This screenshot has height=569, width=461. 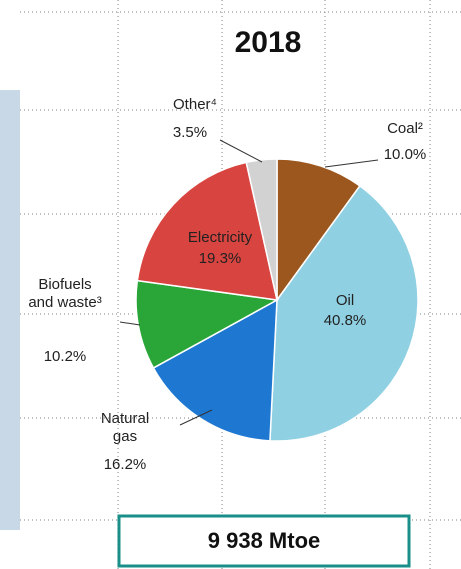 What do you see at coordinates (405, 154) in the screenshot?
I see `slice-value-label: 10.0%` at bounding box center [405, 154].